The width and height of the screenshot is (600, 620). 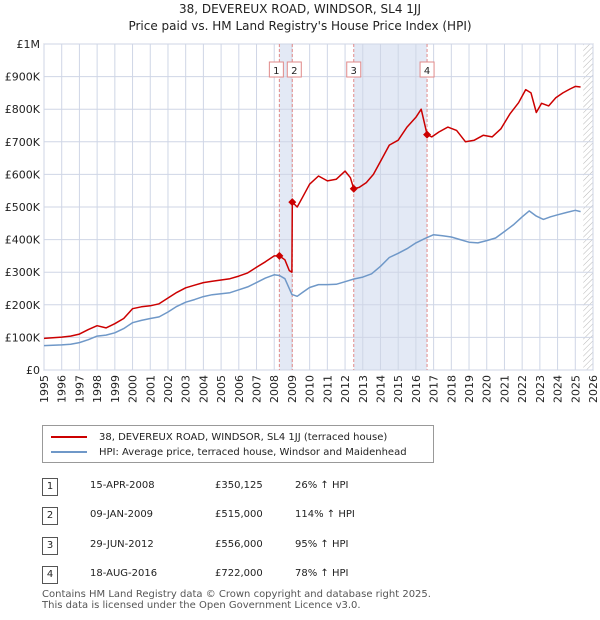 What do you see at coordinates (23, 109) in the screenshot?
I see `y-tick-label: £800K` at bounding box center [23, 109].